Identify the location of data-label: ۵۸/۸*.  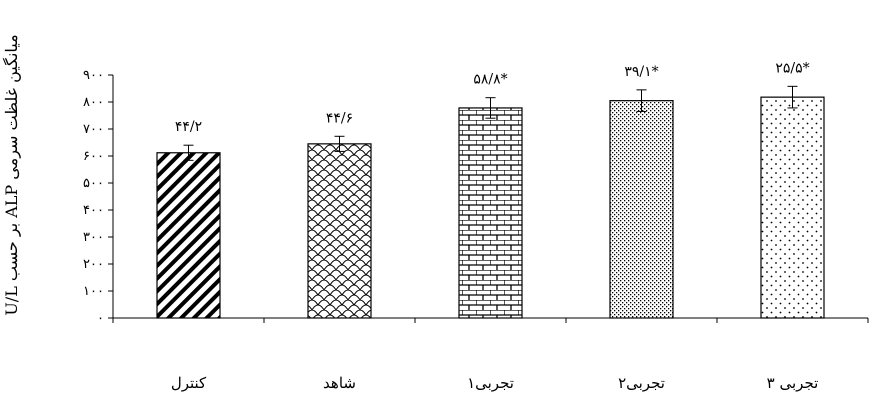
(490, 80).